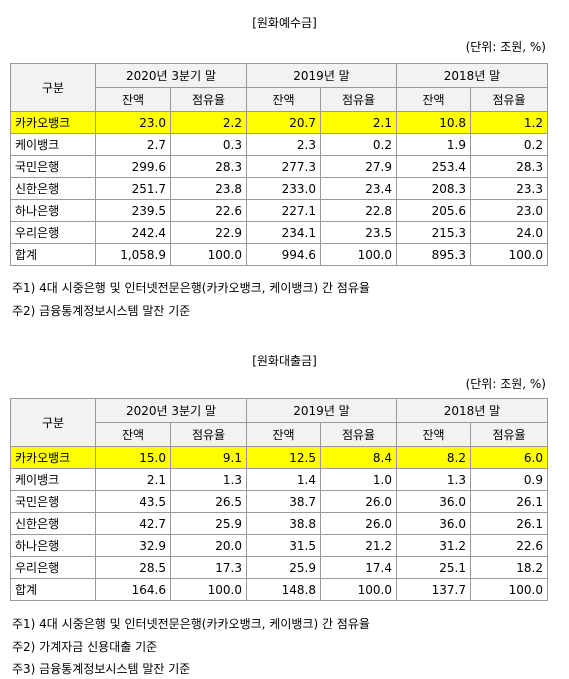  Describe the element at coordinates (472, 410) in the screenshot. I see `header-cell: 2018년 말` at that location.